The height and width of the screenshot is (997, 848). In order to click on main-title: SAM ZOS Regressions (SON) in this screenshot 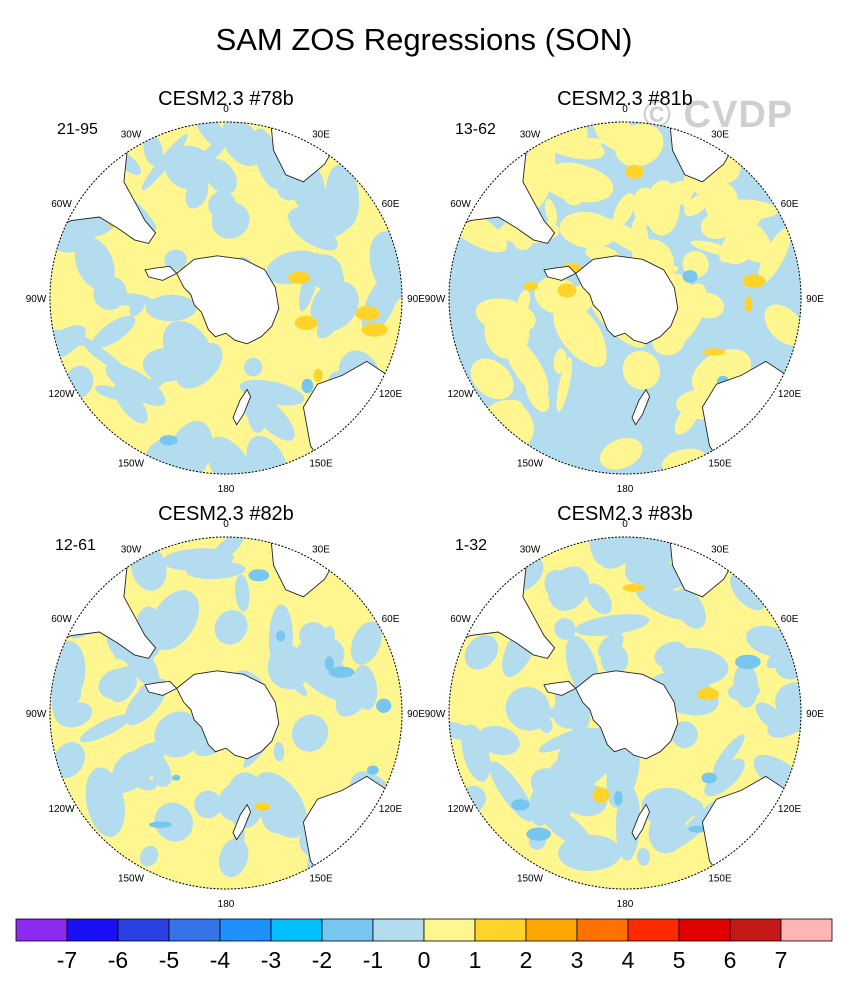, I will do `click(424, 39)`.